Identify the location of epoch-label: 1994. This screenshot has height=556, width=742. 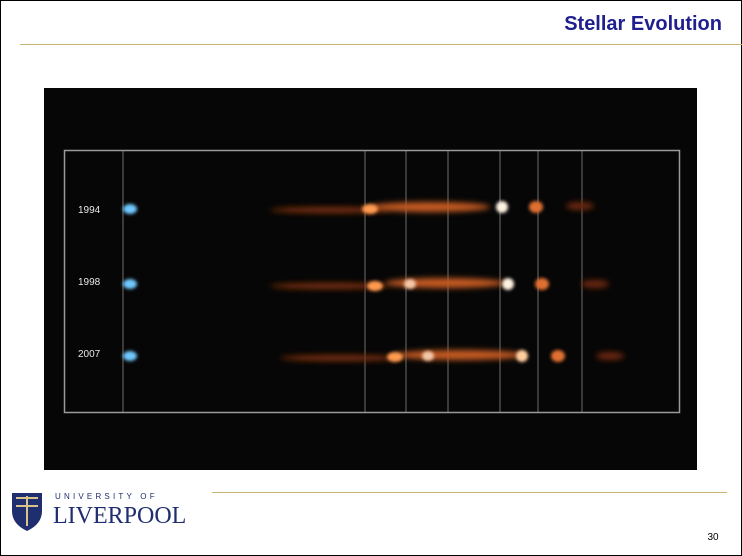
(89, 210).